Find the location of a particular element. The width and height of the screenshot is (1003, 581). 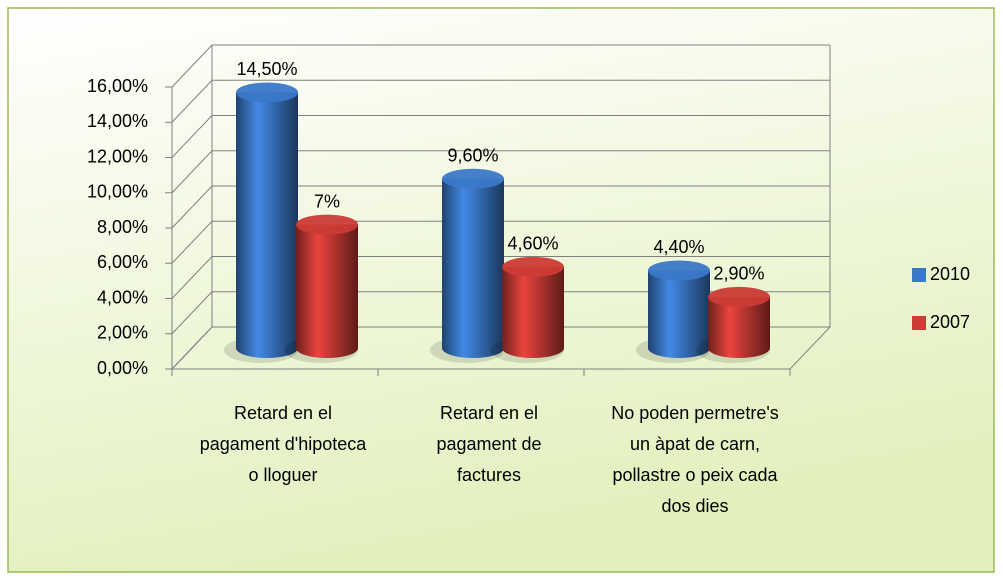

y-tick-label: 2,00% is located at coordinates (122, 333).